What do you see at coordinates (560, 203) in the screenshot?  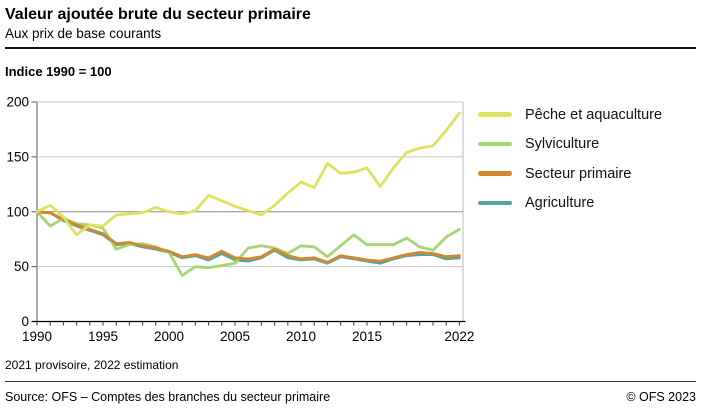 I see `legend-label: Agriculture` at bounding box center [560, 203].